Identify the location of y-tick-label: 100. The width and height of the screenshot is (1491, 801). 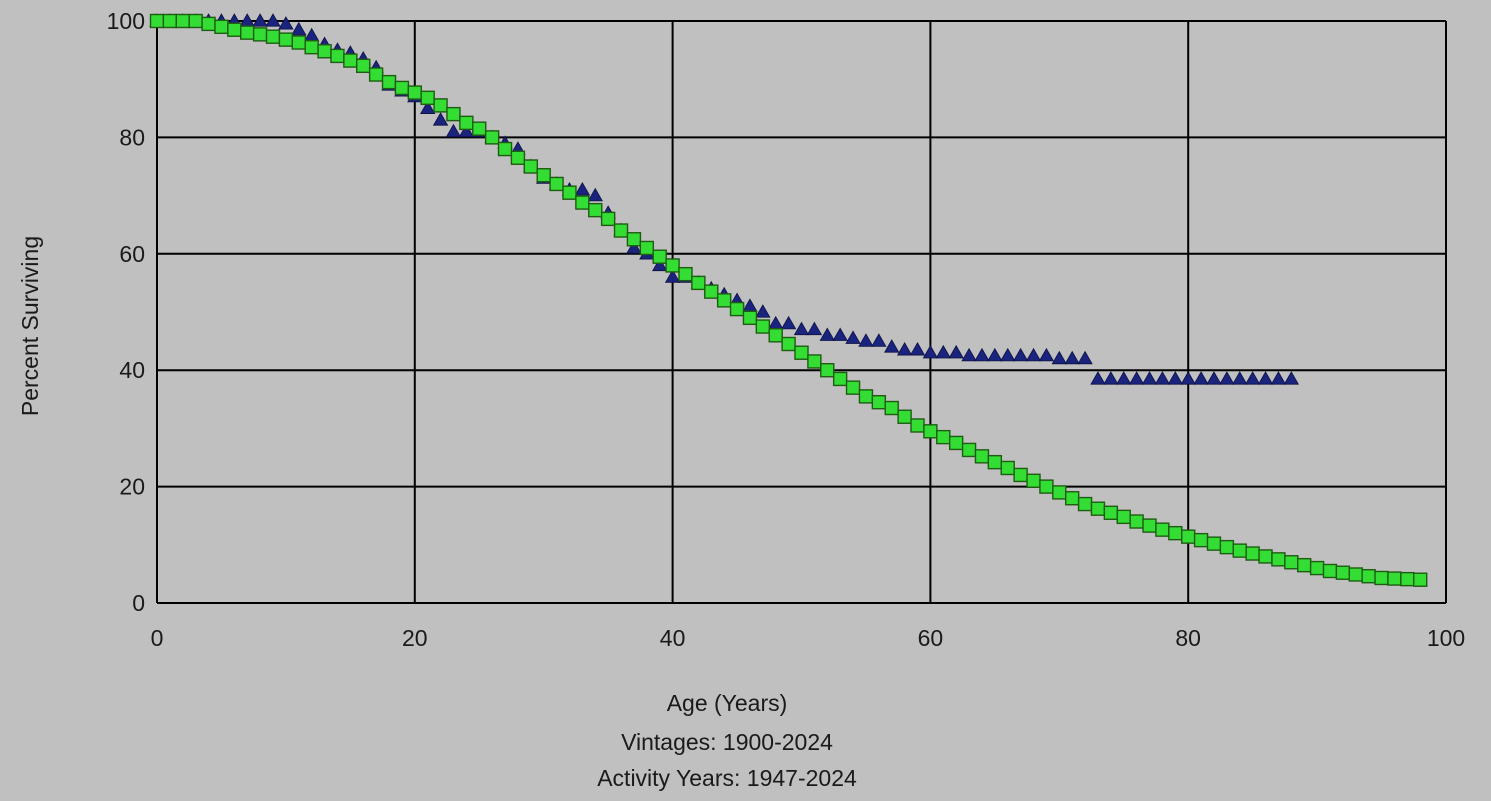
(126, 21).